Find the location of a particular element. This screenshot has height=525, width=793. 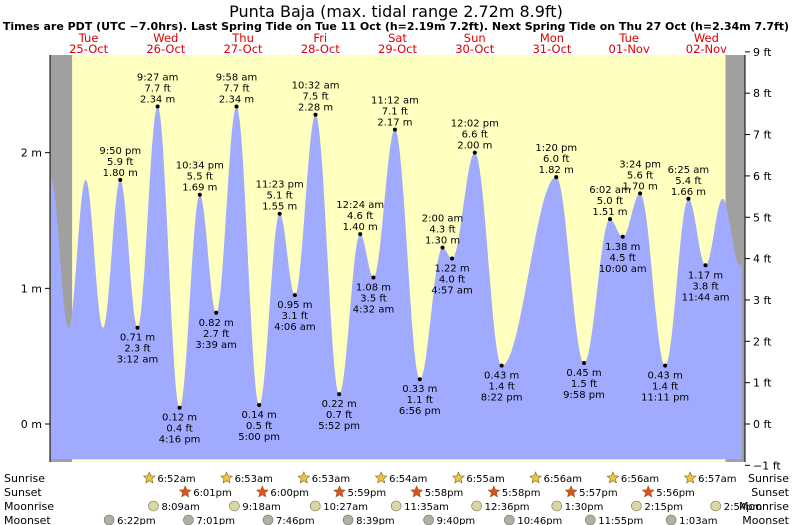

tide-data-label: 7.5 ft is located at coordinates (315, 97).